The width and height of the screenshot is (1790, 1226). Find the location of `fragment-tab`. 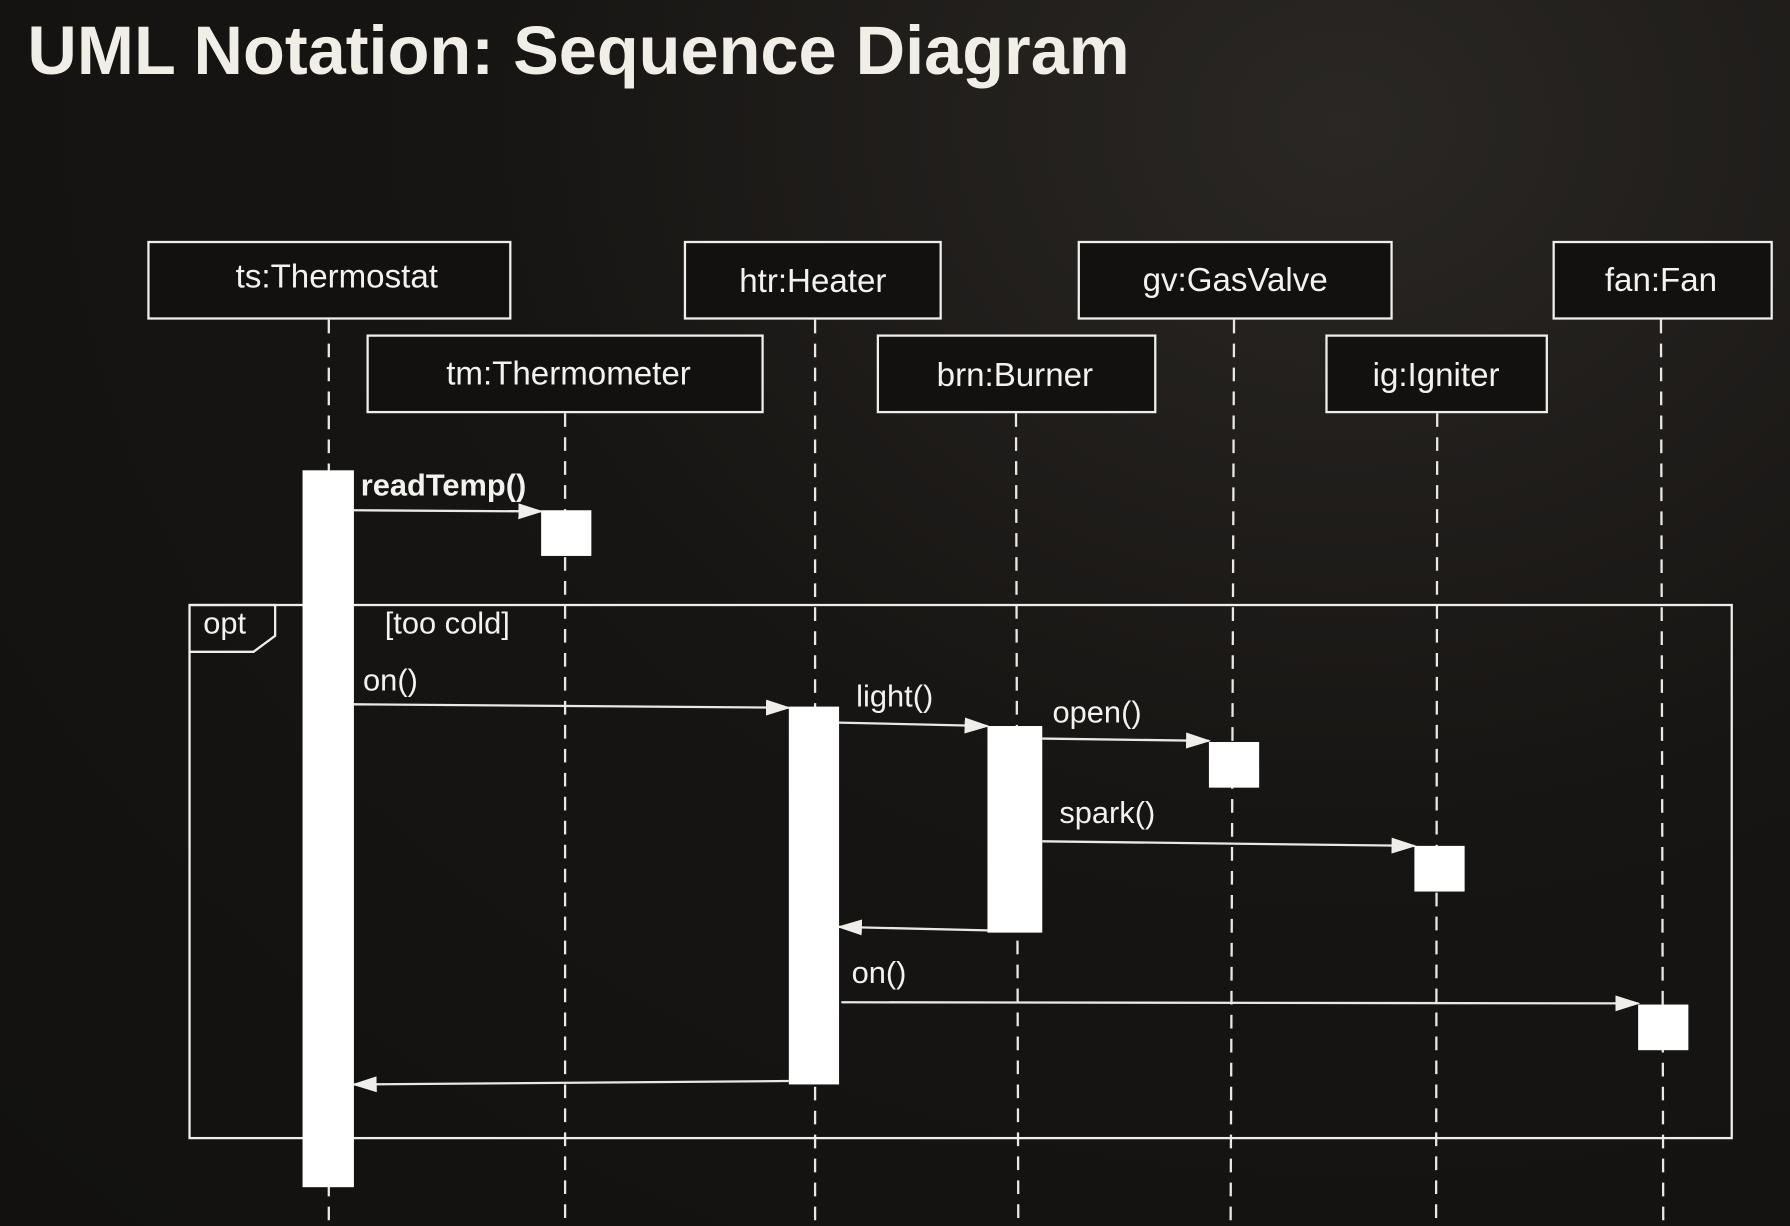

fragment-tab is located at coordinates (233, 628).